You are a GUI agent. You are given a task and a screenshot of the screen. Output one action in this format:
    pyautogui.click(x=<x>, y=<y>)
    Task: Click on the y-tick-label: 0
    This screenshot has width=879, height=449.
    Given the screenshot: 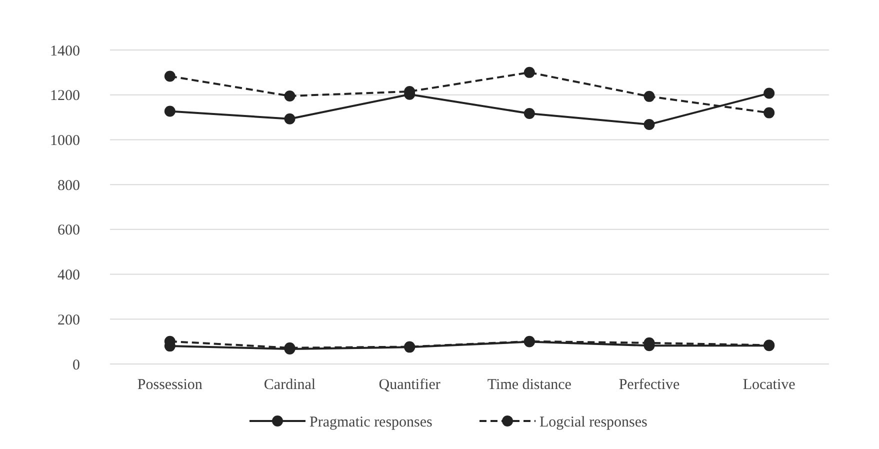 What is the action you would take?
    pyautogui.click(x=76, y=365)
    